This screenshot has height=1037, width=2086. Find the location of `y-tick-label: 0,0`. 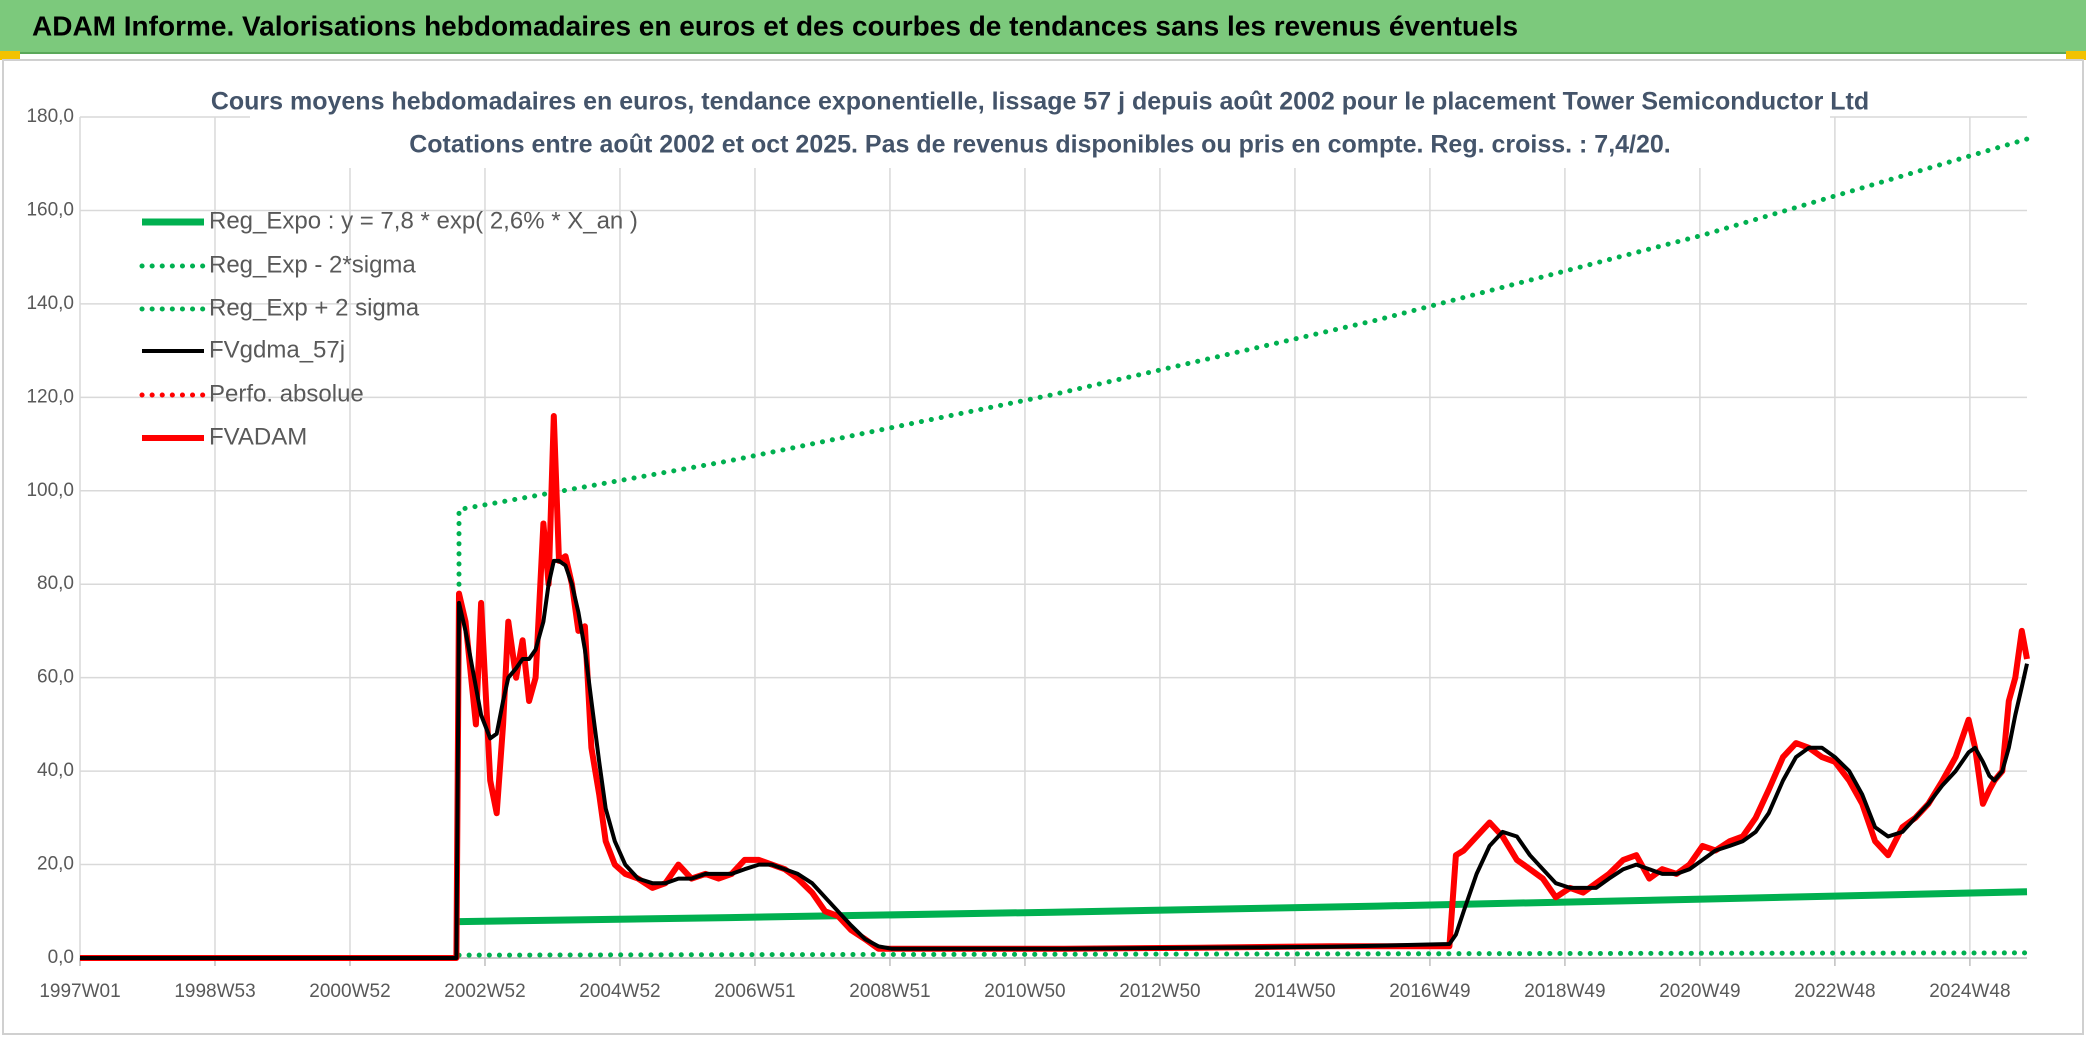

y-tick-label: 0,0 is located at coordinates (61, 957).